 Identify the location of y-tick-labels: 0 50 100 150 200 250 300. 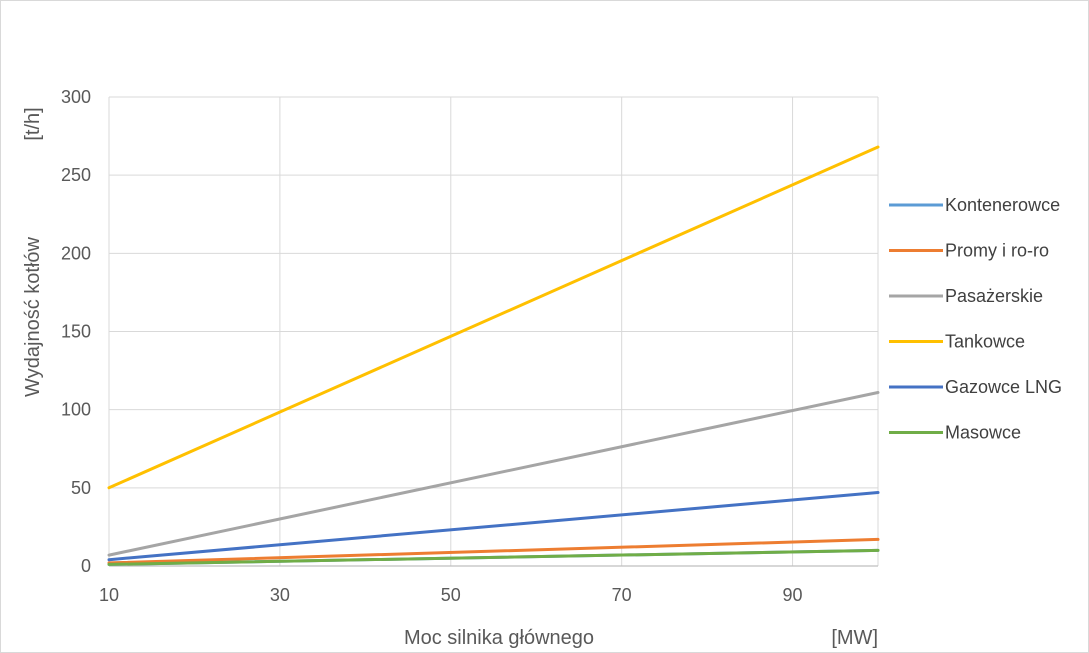
(76, 331).